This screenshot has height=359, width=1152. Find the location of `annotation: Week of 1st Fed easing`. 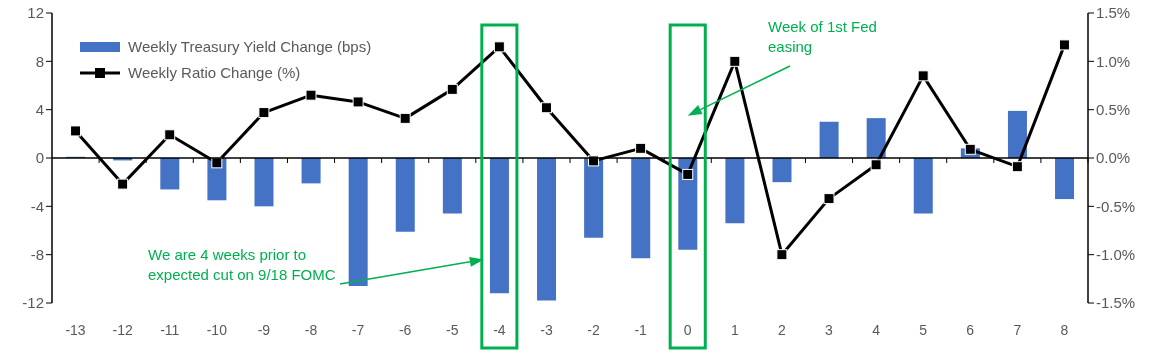

annotation: Week of 1st Fed easing is located at coordinates (822, 36).